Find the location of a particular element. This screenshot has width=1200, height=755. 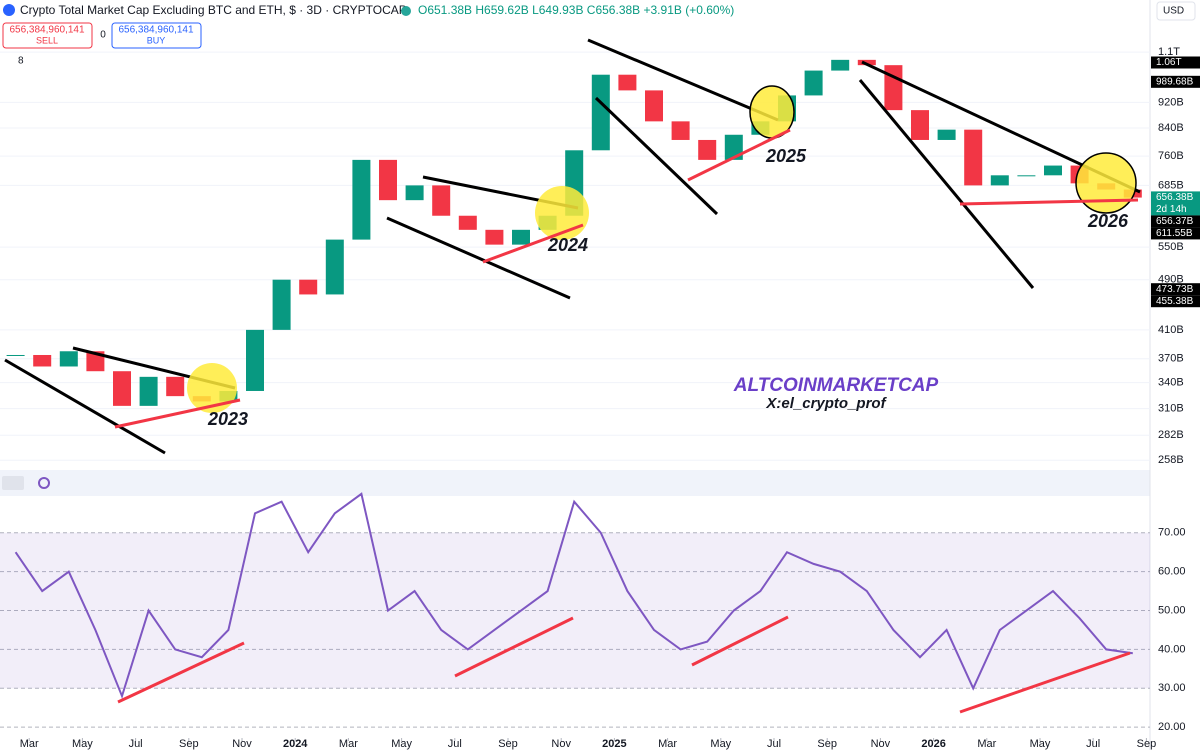

handle: X:el_crypto_prof is located at coordinates (826, 403).